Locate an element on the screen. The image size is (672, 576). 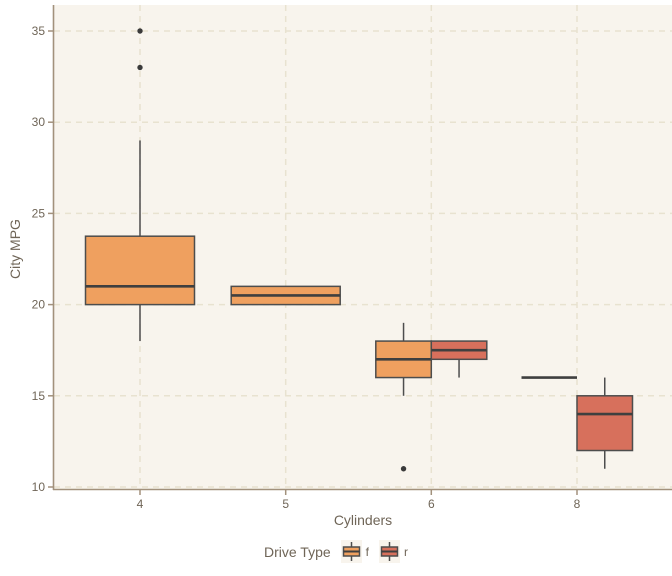
legend-entry-f: f is located at coordinates (354, 551).